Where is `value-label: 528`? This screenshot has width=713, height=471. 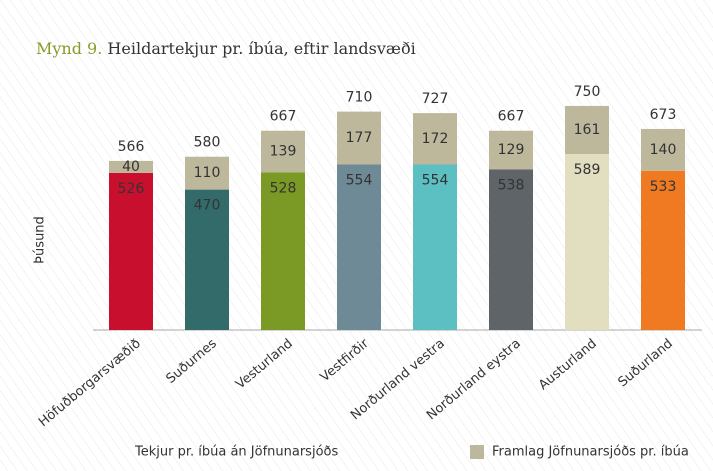
value-label: 528 is located at coordinates (283, 188).